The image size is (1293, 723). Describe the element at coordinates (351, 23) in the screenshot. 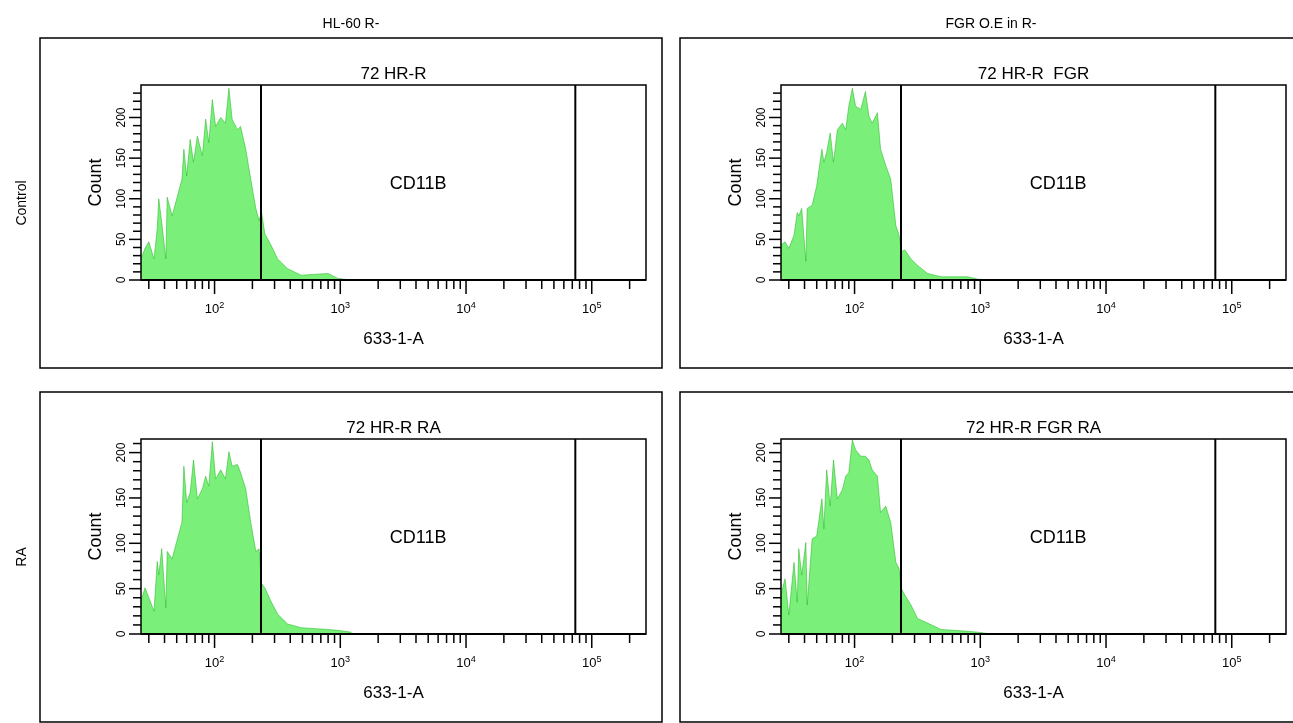

I see `text: HL-60 R-` at that location.